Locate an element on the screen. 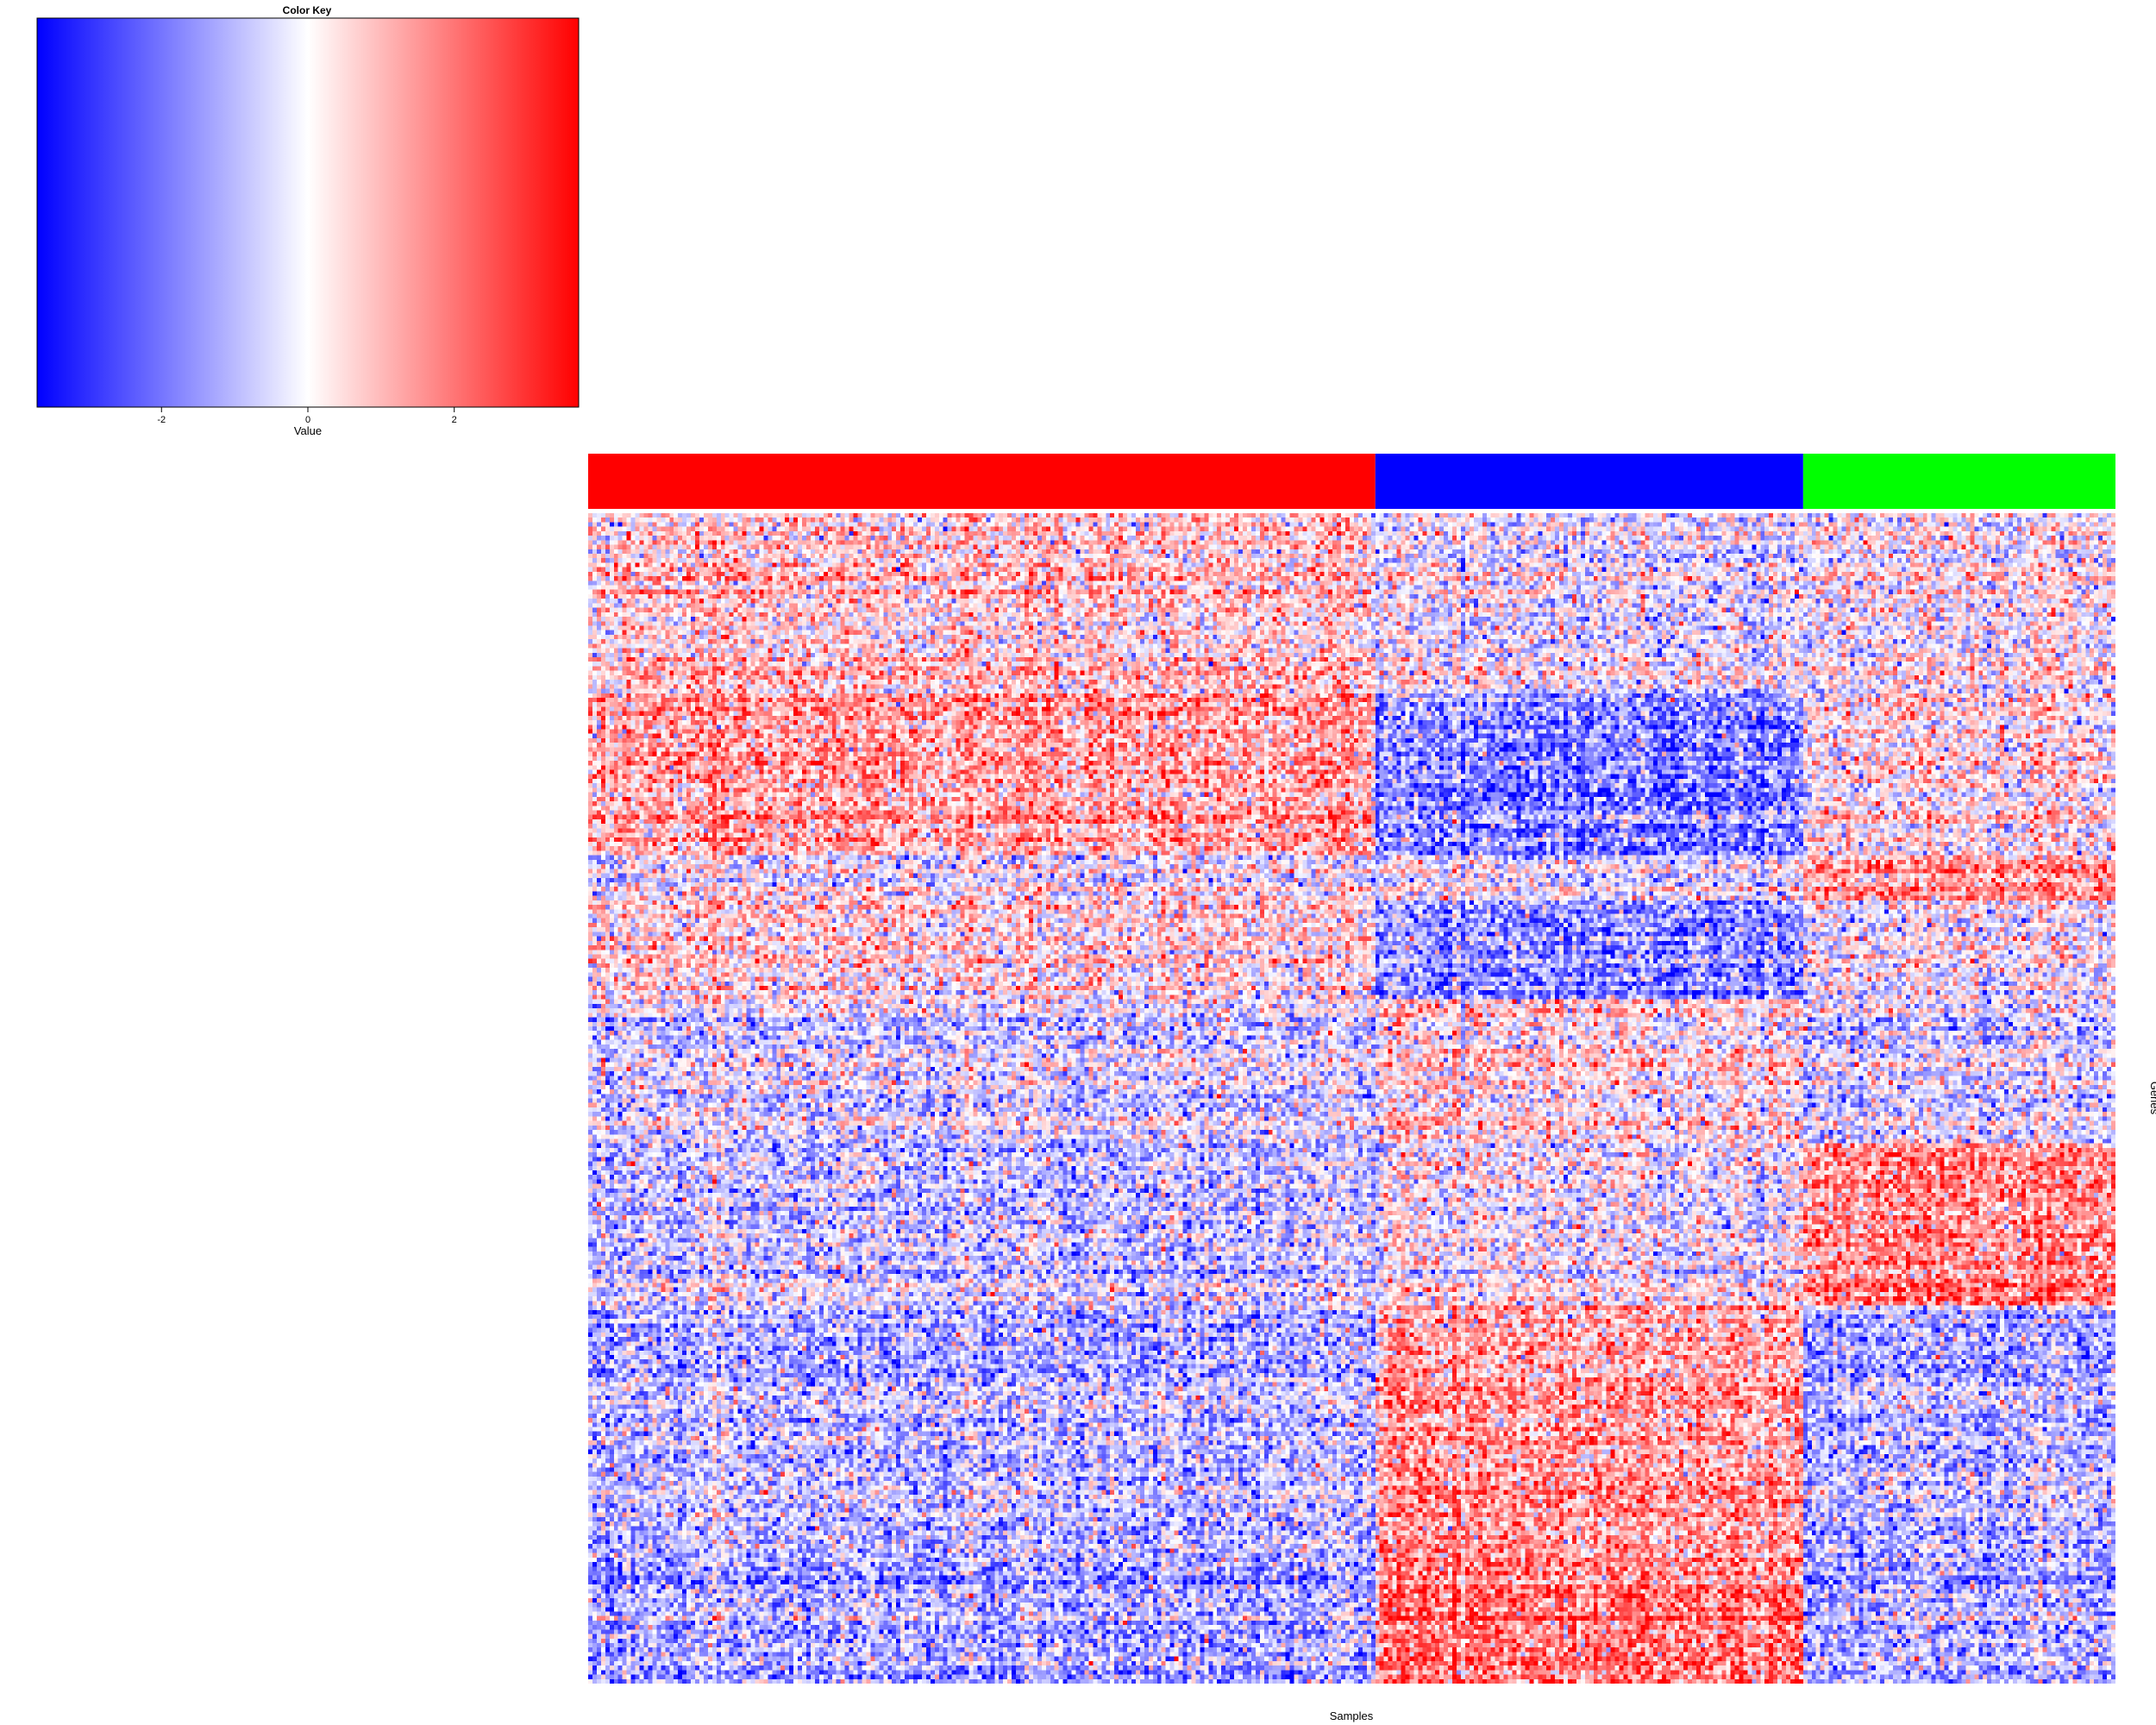 This screenshot has height=1725, width=2156. color-key-title: Color Key is located at coordinates (307, 10).